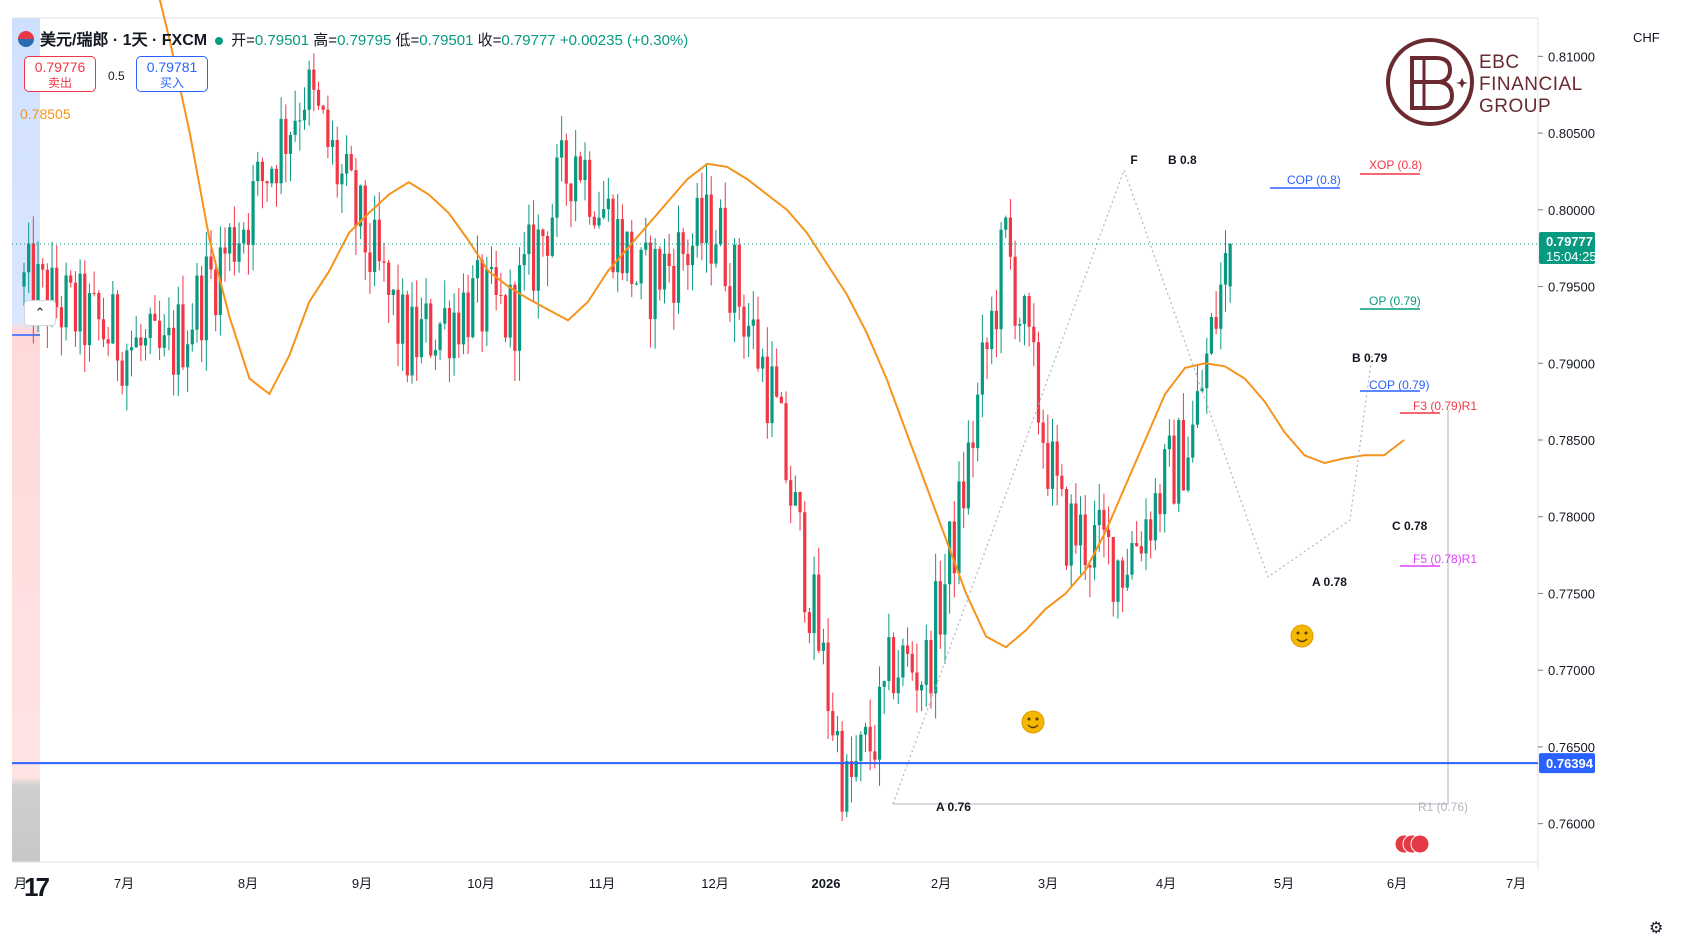 This screenshot has height=948, width=1690. I want to click on tradingview-logo: 17, so click(37, 887).